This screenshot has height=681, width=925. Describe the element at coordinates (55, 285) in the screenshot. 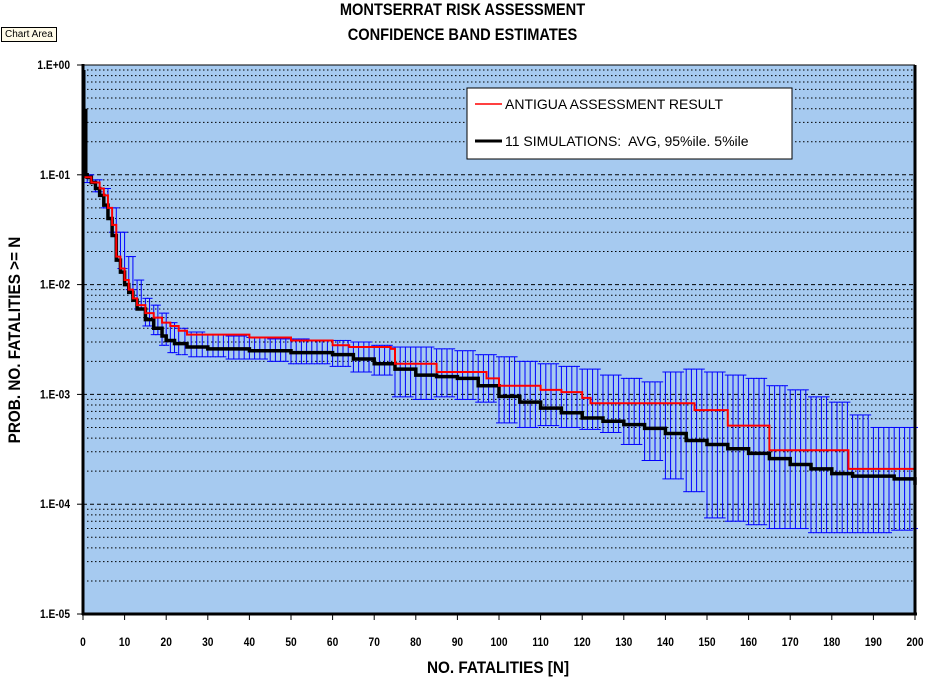

I see `y-tick-label: 1.E-02` at that location.